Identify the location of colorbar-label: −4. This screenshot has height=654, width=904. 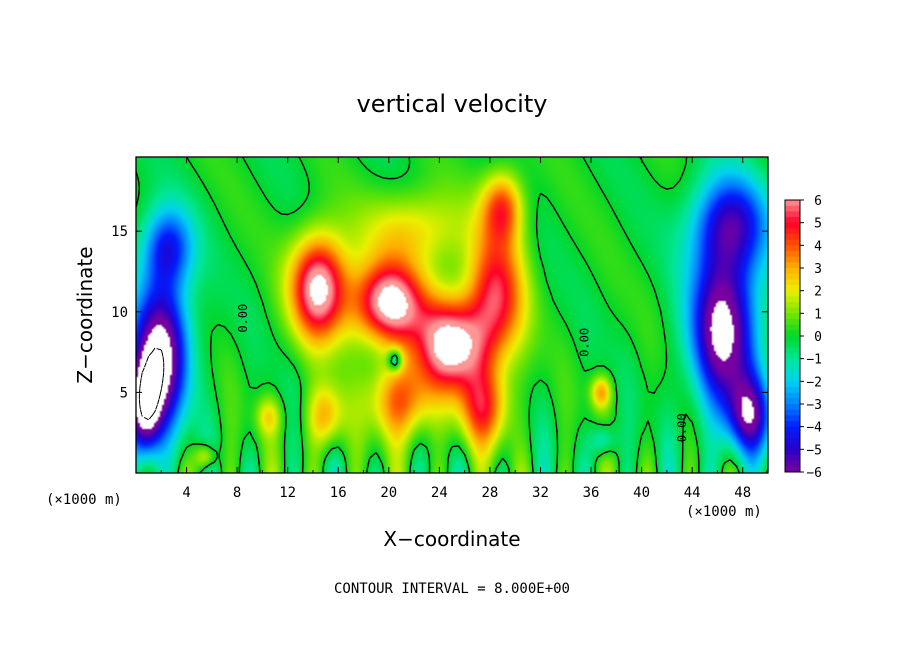
(814, 428).